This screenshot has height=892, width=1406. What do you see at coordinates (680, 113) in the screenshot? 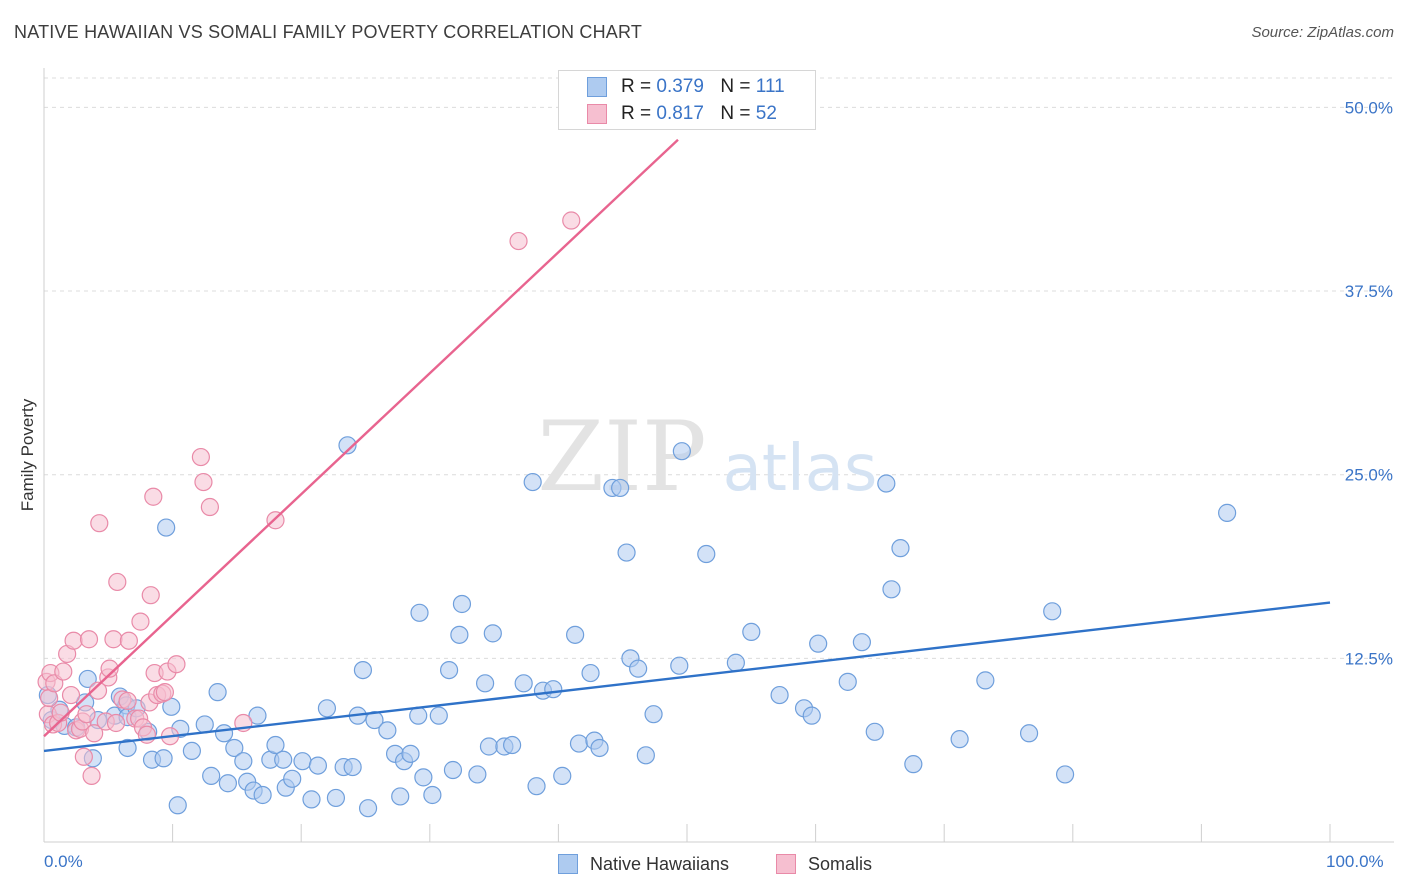
I see `legend-r-value: 0.817` at bounding box center [680, 113].